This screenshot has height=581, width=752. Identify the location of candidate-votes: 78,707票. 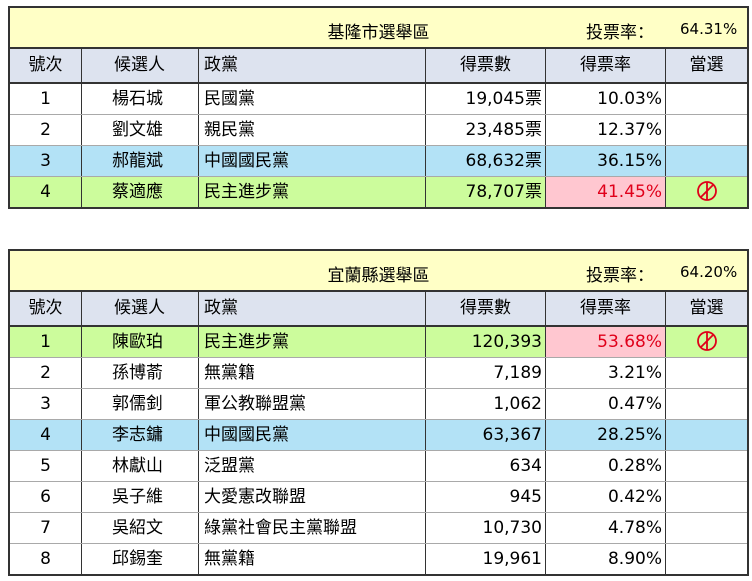
(485, 192).